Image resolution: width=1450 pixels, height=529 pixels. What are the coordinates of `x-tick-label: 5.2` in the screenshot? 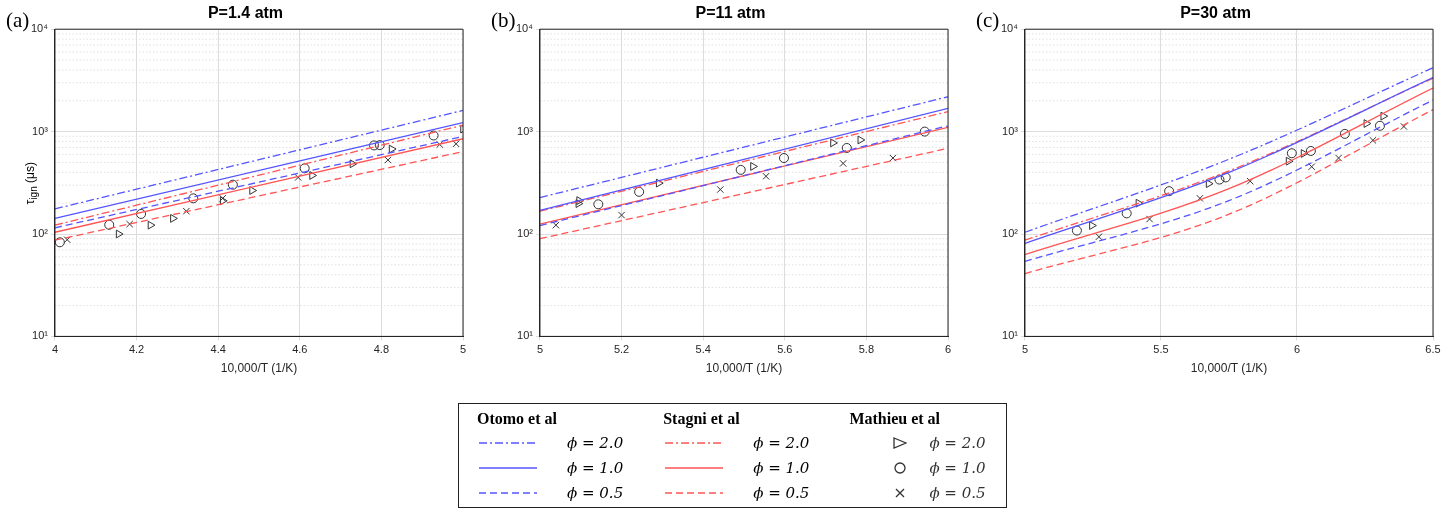 It's located at (621, 349).